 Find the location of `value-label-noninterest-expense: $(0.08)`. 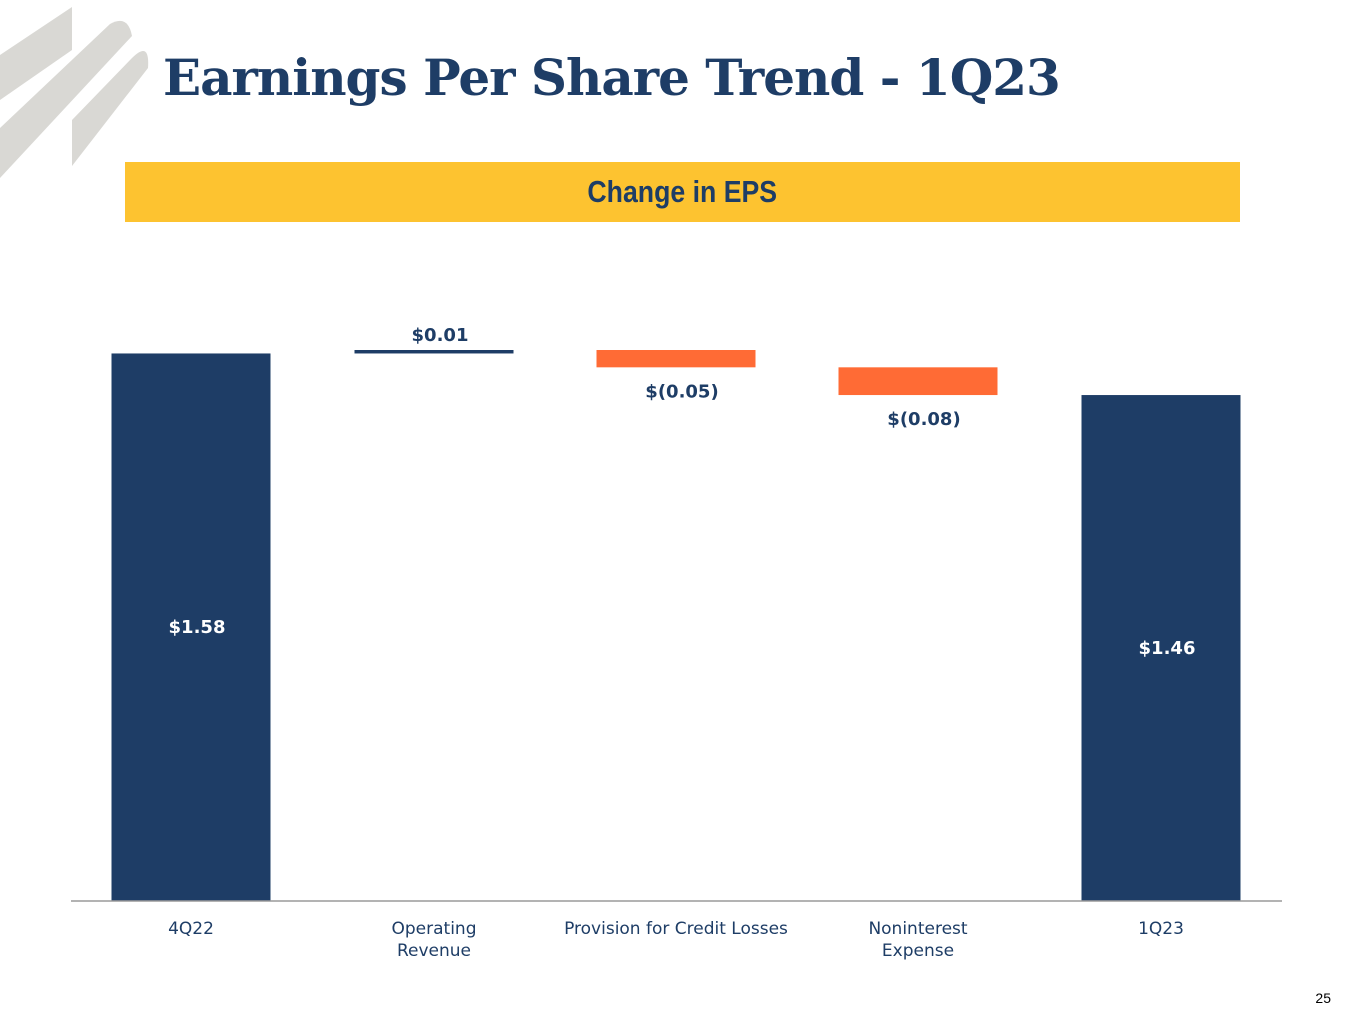

value-label-noninterest-expense: $(0.08) is located at coordinates (923, 419).